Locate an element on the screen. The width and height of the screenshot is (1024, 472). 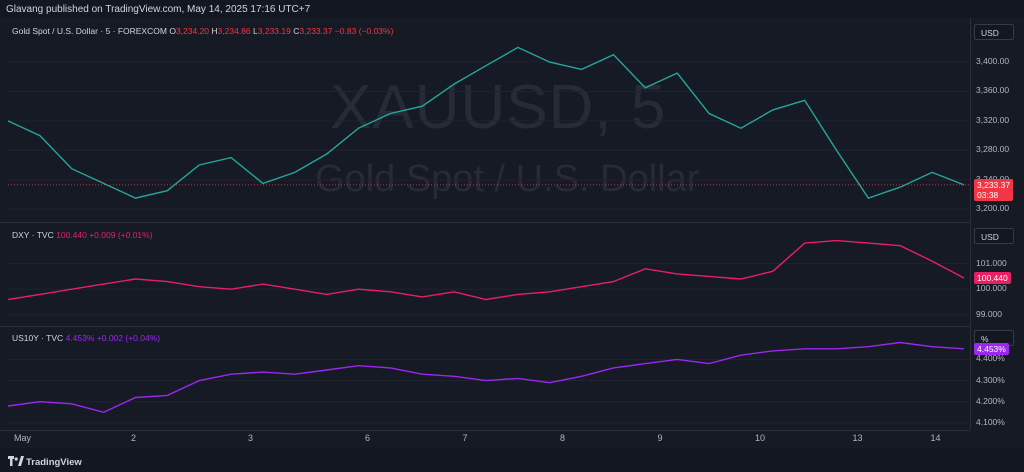
x-axis-label: 7 is located at coordinates (465, 438).